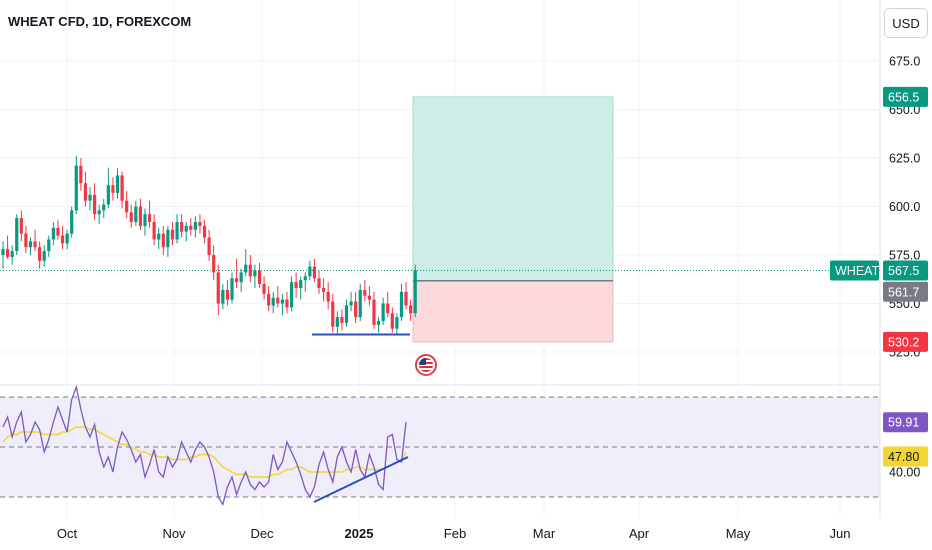  Describe the element at coordinates (262, 533) in the screenshot. I see `time-tick-label: Dec` at that location.